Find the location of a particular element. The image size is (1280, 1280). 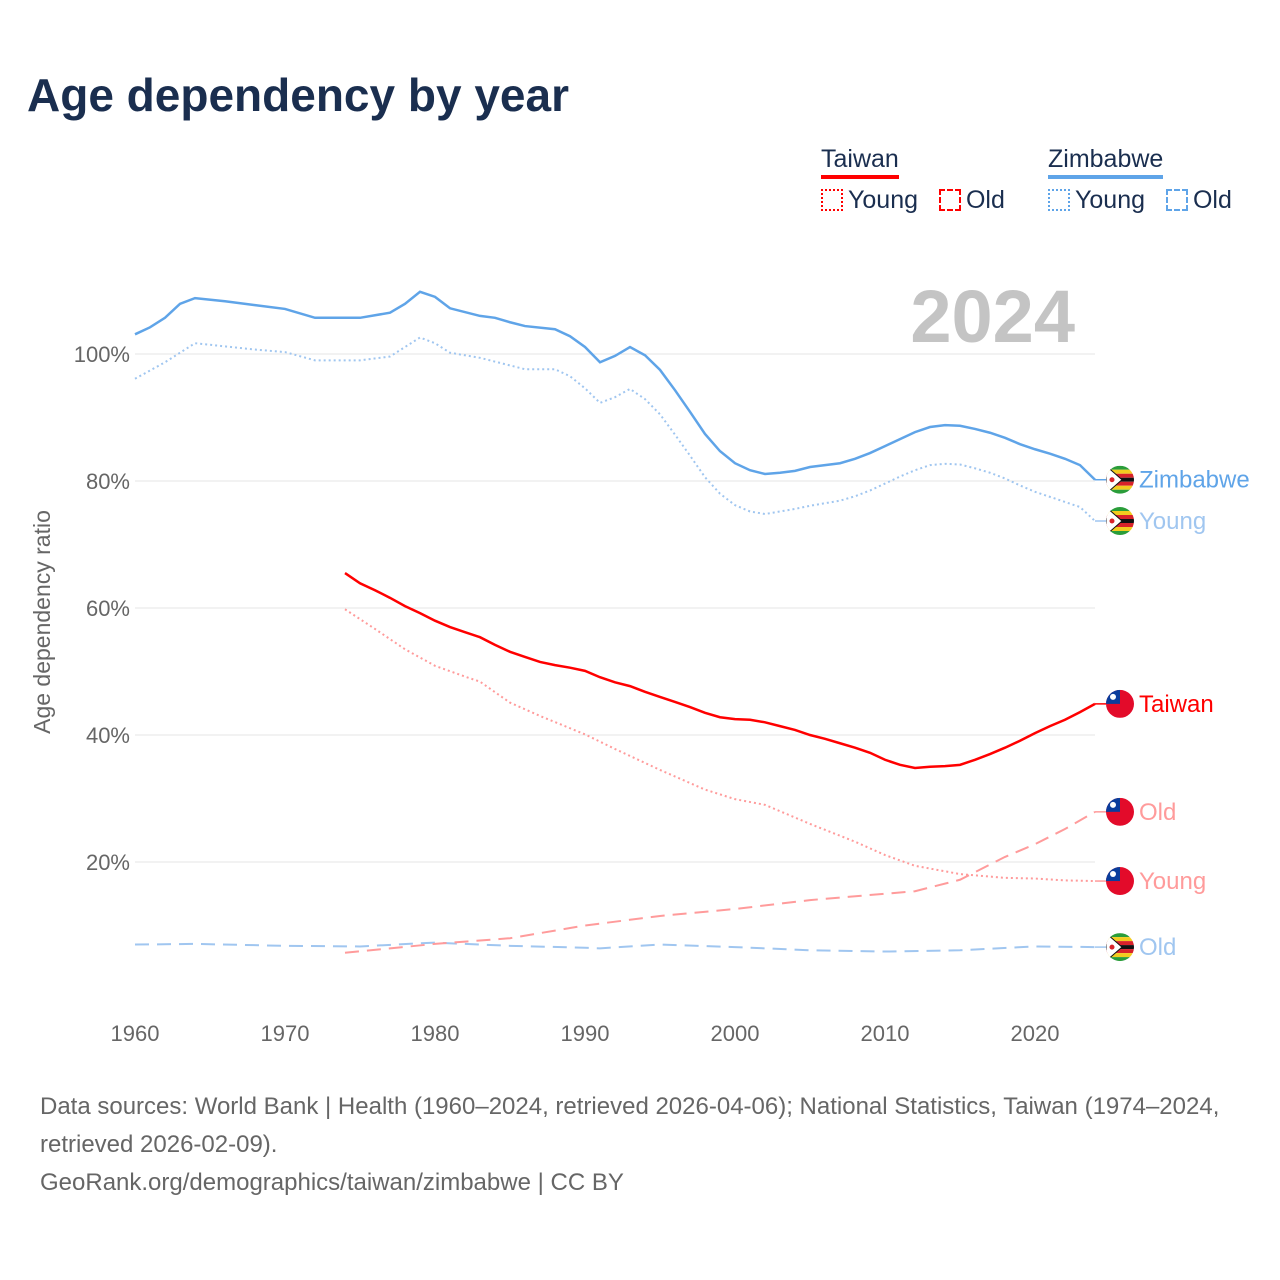

x-tick-label: 2010 is located at coordinates (885, 1033).